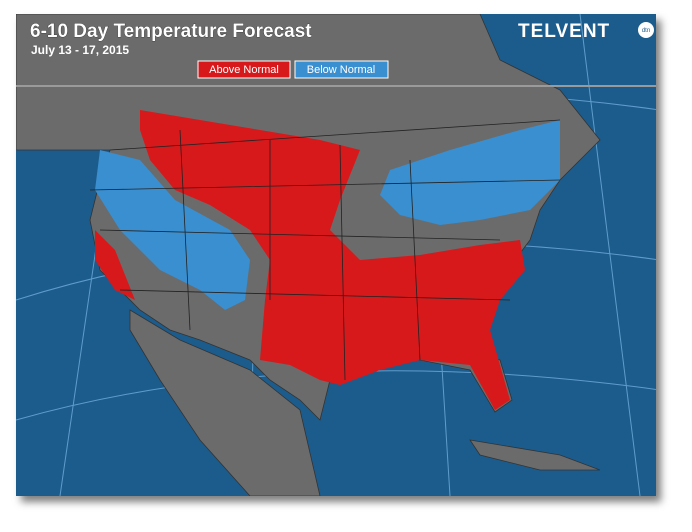  I want to click on legend-label: Below Normal, so click(341, 70).